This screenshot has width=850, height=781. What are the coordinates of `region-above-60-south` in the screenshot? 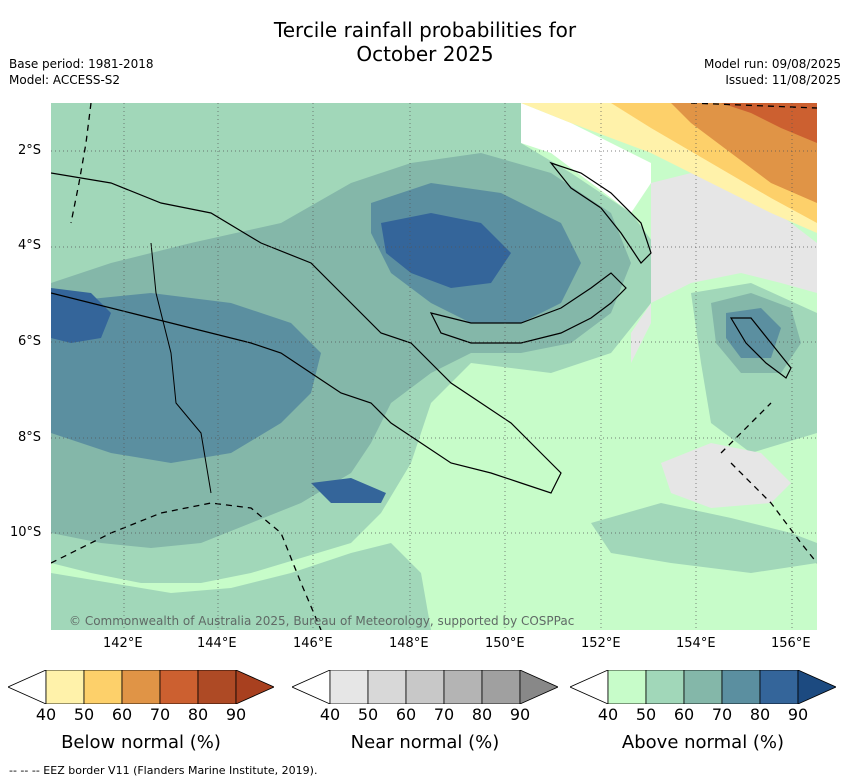 It's located at (704, 538).